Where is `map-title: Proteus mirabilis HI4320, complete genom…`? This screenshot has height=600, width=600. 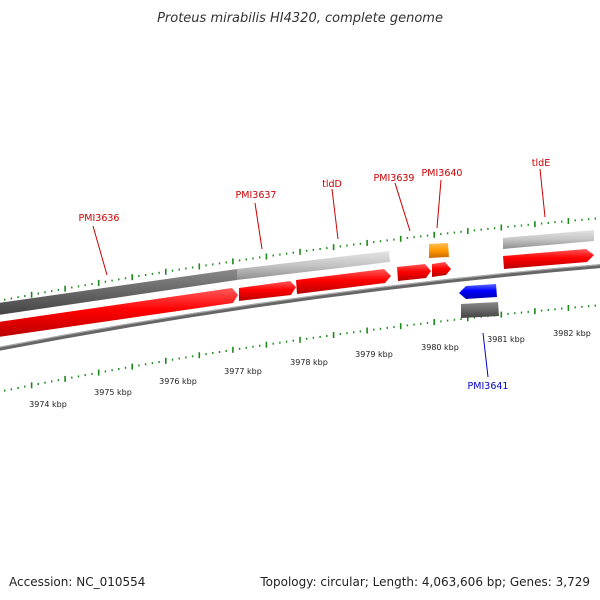
map-title: Proteus mirabilis HI4320, complete genom… is located at coordinates (300, 18).